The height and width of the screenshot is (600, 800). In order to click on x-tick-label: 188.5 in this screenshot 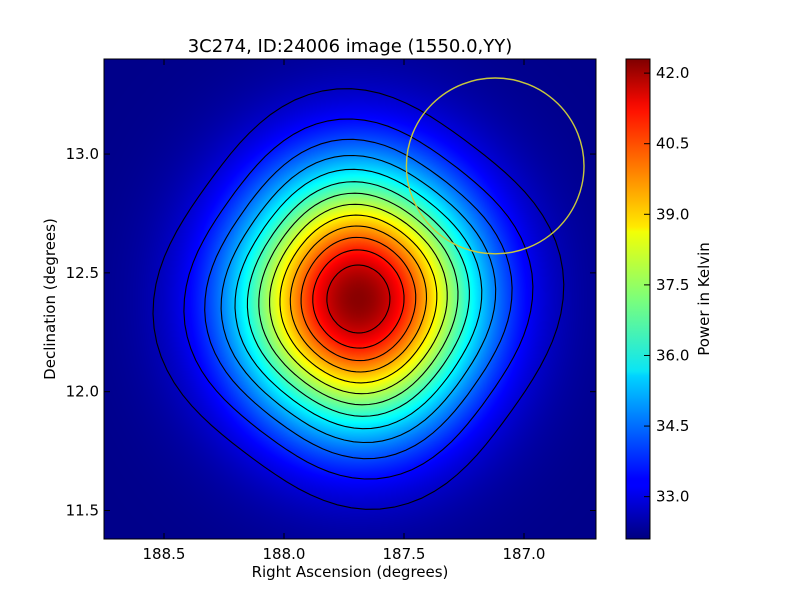, I will do `click(164, 554)`.